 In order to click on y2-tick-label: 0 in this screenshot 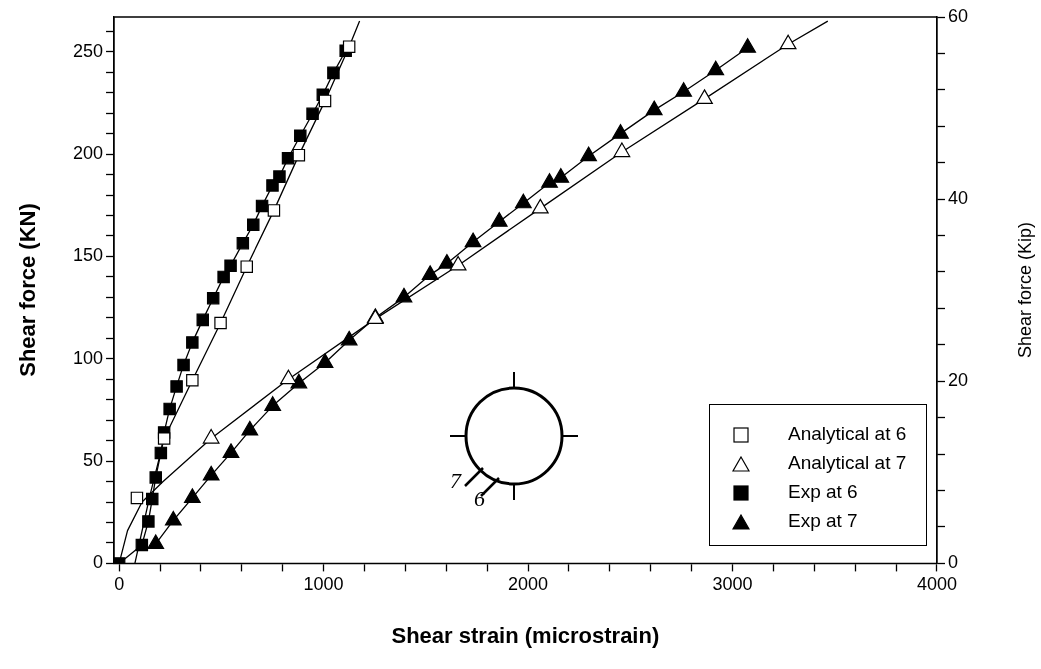, I will do `click(952, 562)`.